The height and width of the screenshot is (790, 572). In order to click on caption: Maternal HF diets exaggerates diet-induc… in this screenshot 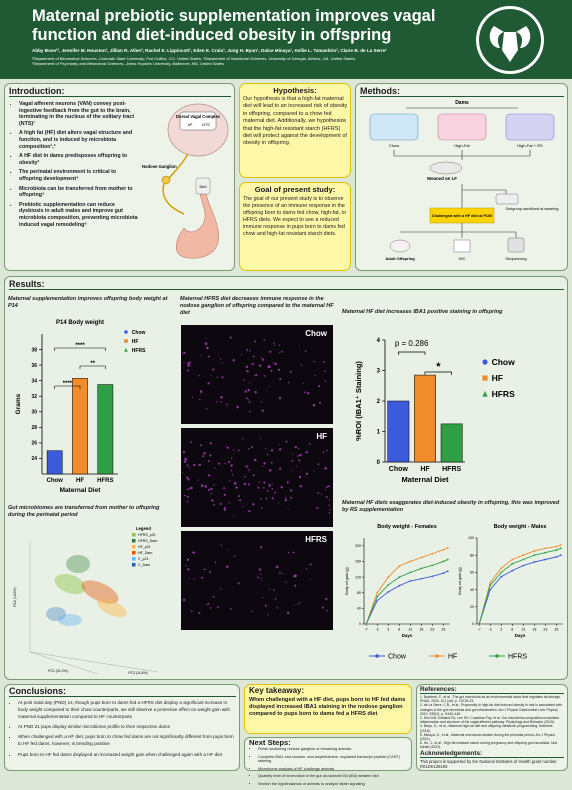, I will do `click(451, 506)`.